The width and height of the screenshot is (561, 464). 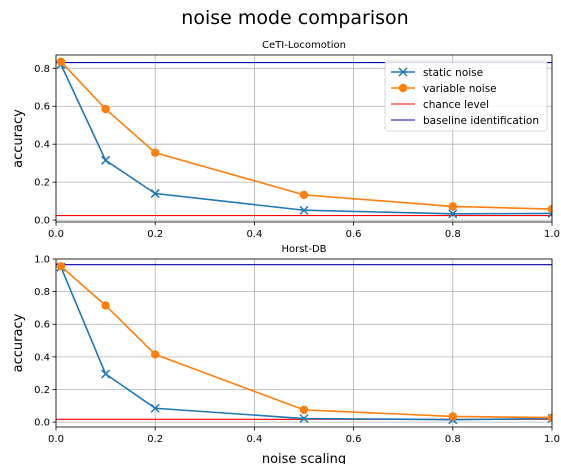 I want to click on legend-item: baseline identification, so click(x=465, y=121).